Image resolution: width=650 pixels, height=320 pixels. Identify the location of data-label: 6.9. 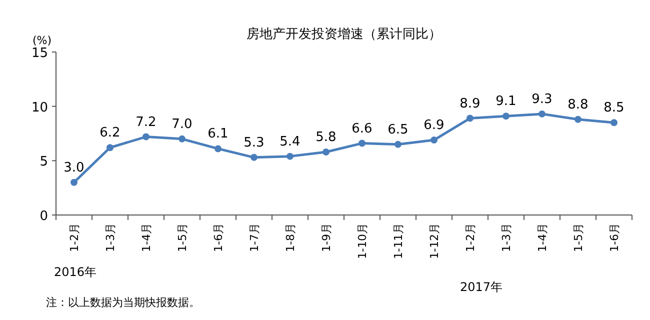
(434, 126).